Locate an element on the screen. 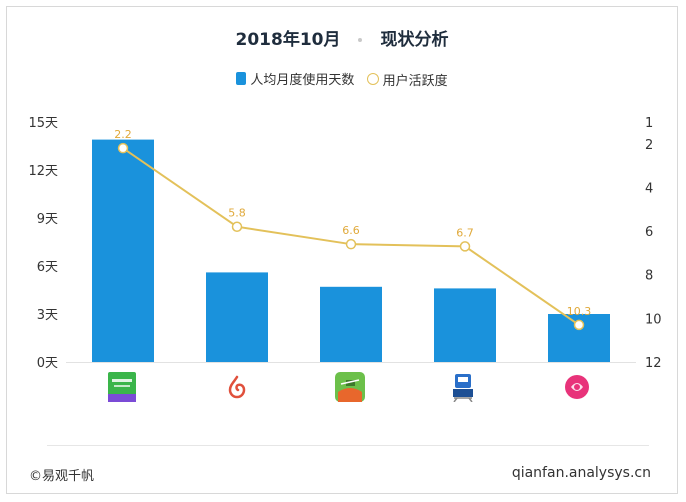  footer-site: qianfan.analysys.cn is located at coordinates (581, 473).